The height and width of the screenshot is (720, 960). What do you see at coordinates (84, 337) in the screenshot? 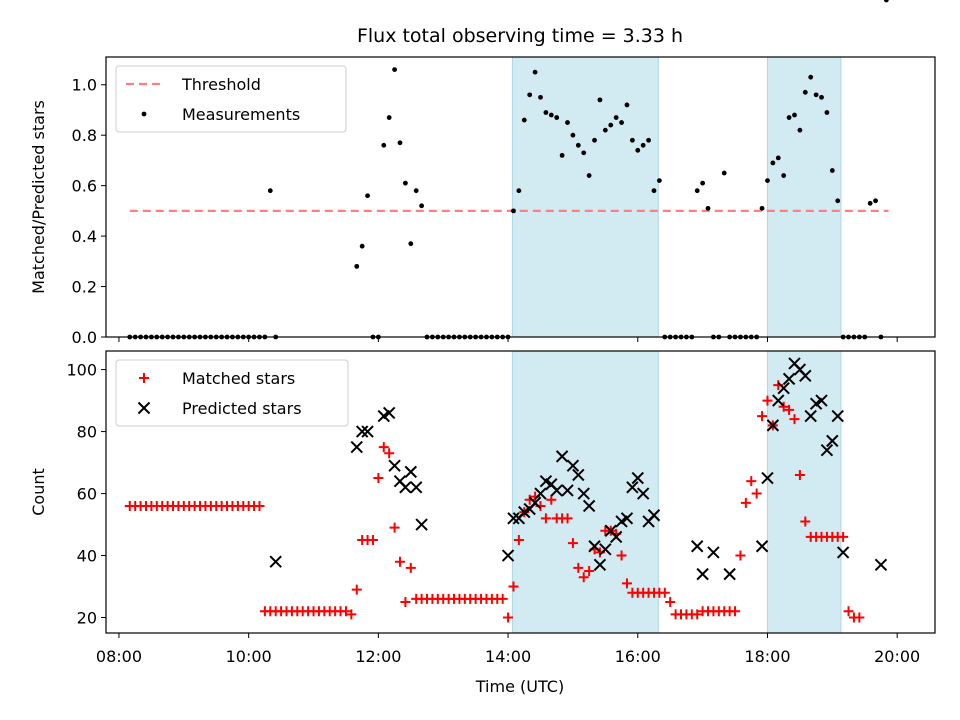
I see `y-tick-label: 0.0` at bounding box center [84, 337].